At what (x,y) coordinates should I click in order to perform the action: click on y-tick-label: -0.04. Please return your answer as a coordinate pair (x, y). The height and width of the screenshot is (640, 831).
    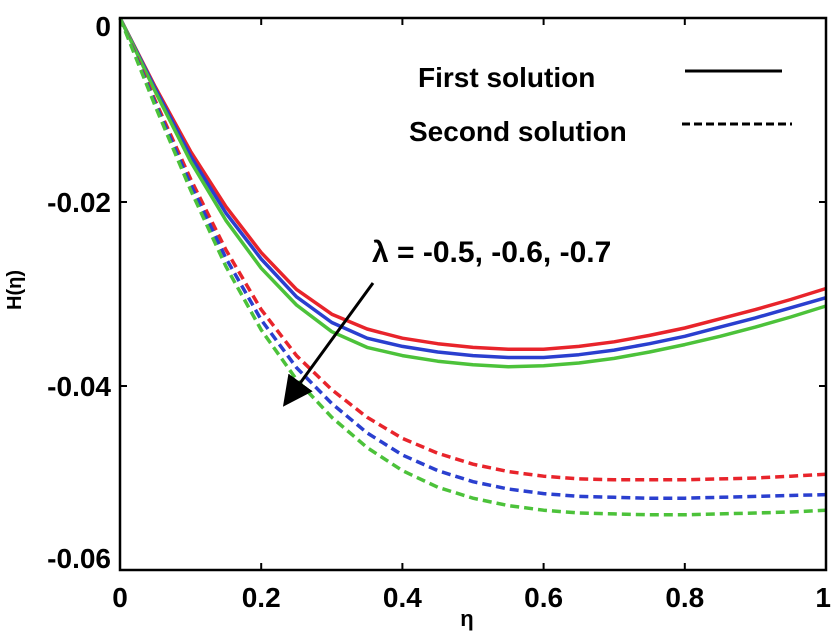
    Looking at the image, I should click on (79, 386).